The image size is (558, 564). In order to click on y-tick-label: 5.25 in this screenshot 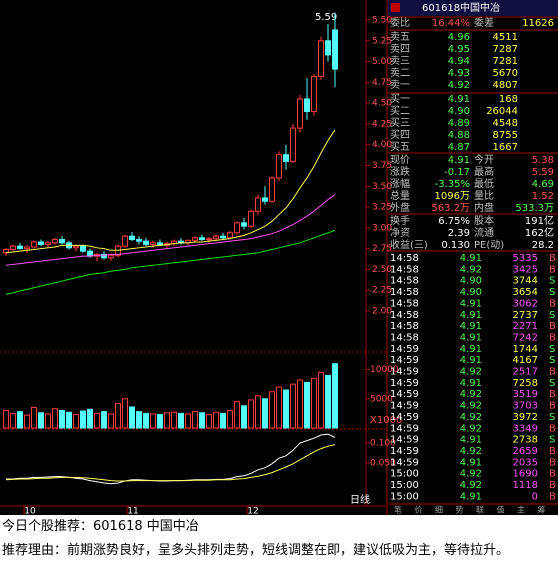, I will do `click(382, 41)`.